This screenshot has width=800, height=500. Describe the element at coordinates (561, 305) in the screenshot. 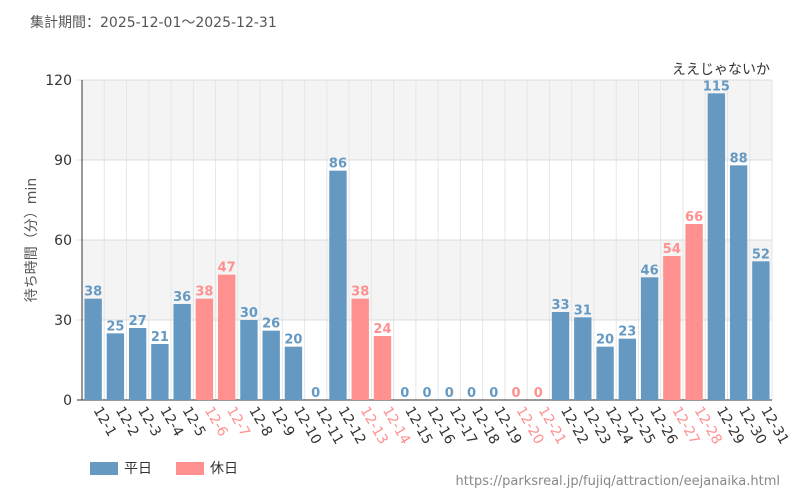

I see `bar-value-label: 33` at that location.